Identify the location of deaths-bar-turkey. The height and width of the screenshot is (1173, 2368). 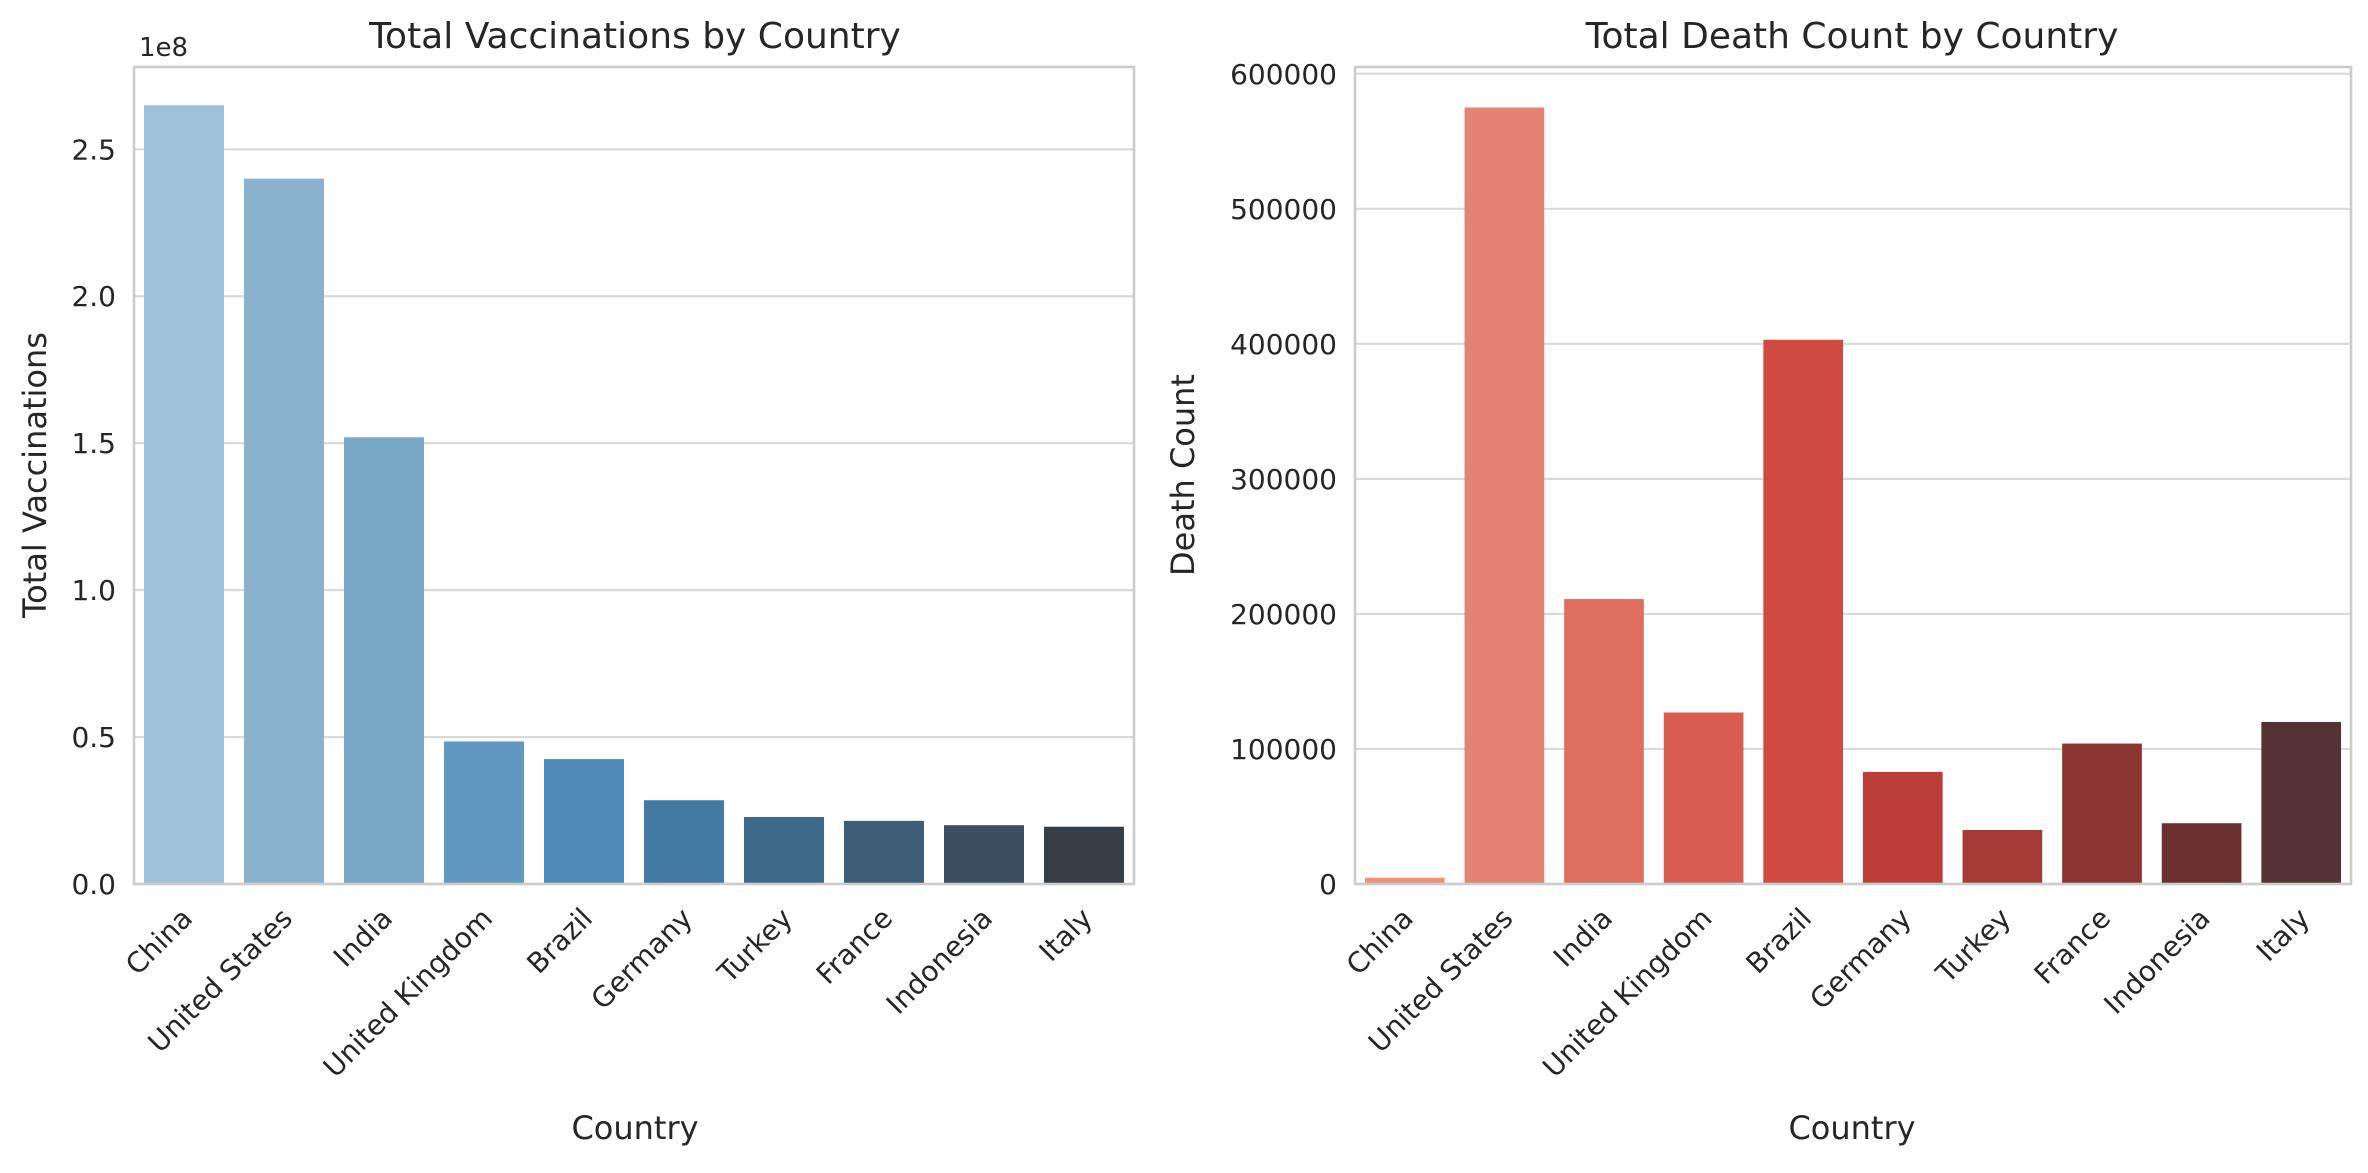
(2002, 856).